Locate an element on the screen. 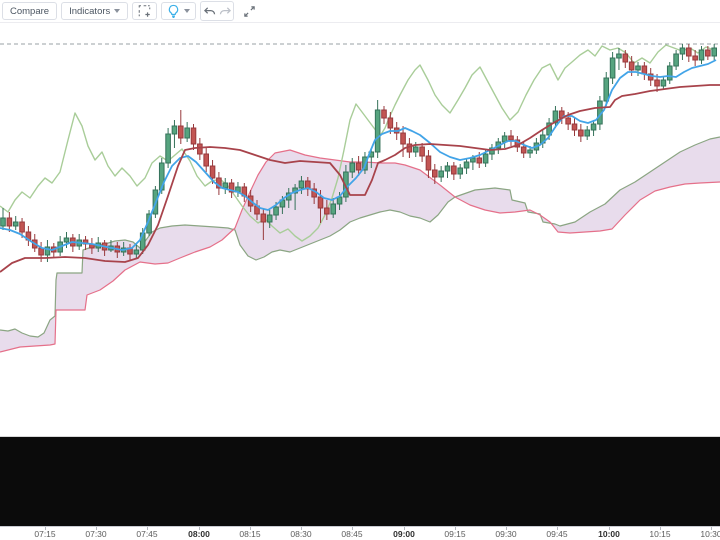 The width and height of the screenshot is (720, 540). fullscreen-button is located at coordinates (250, 11).